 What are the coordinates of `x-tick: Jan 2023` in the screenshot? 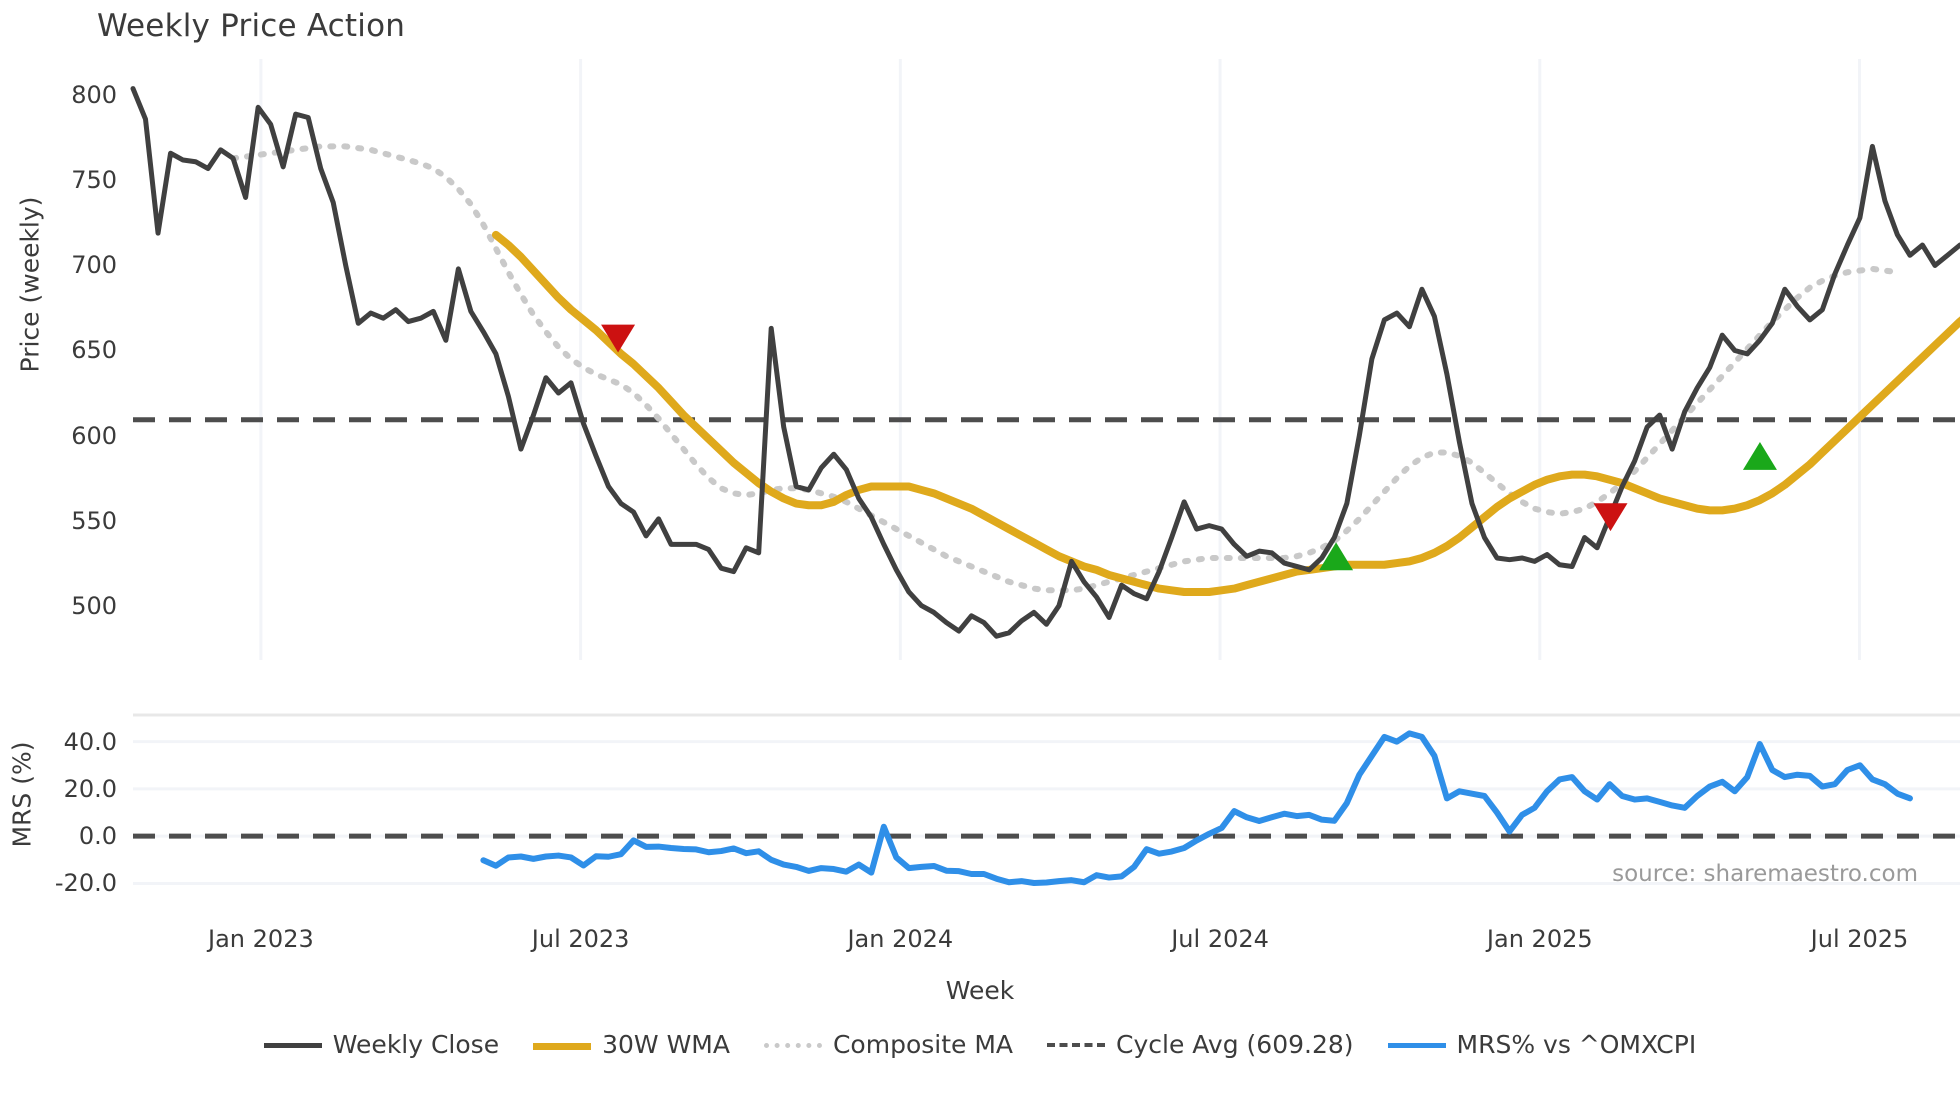 It's located at (261, 939).